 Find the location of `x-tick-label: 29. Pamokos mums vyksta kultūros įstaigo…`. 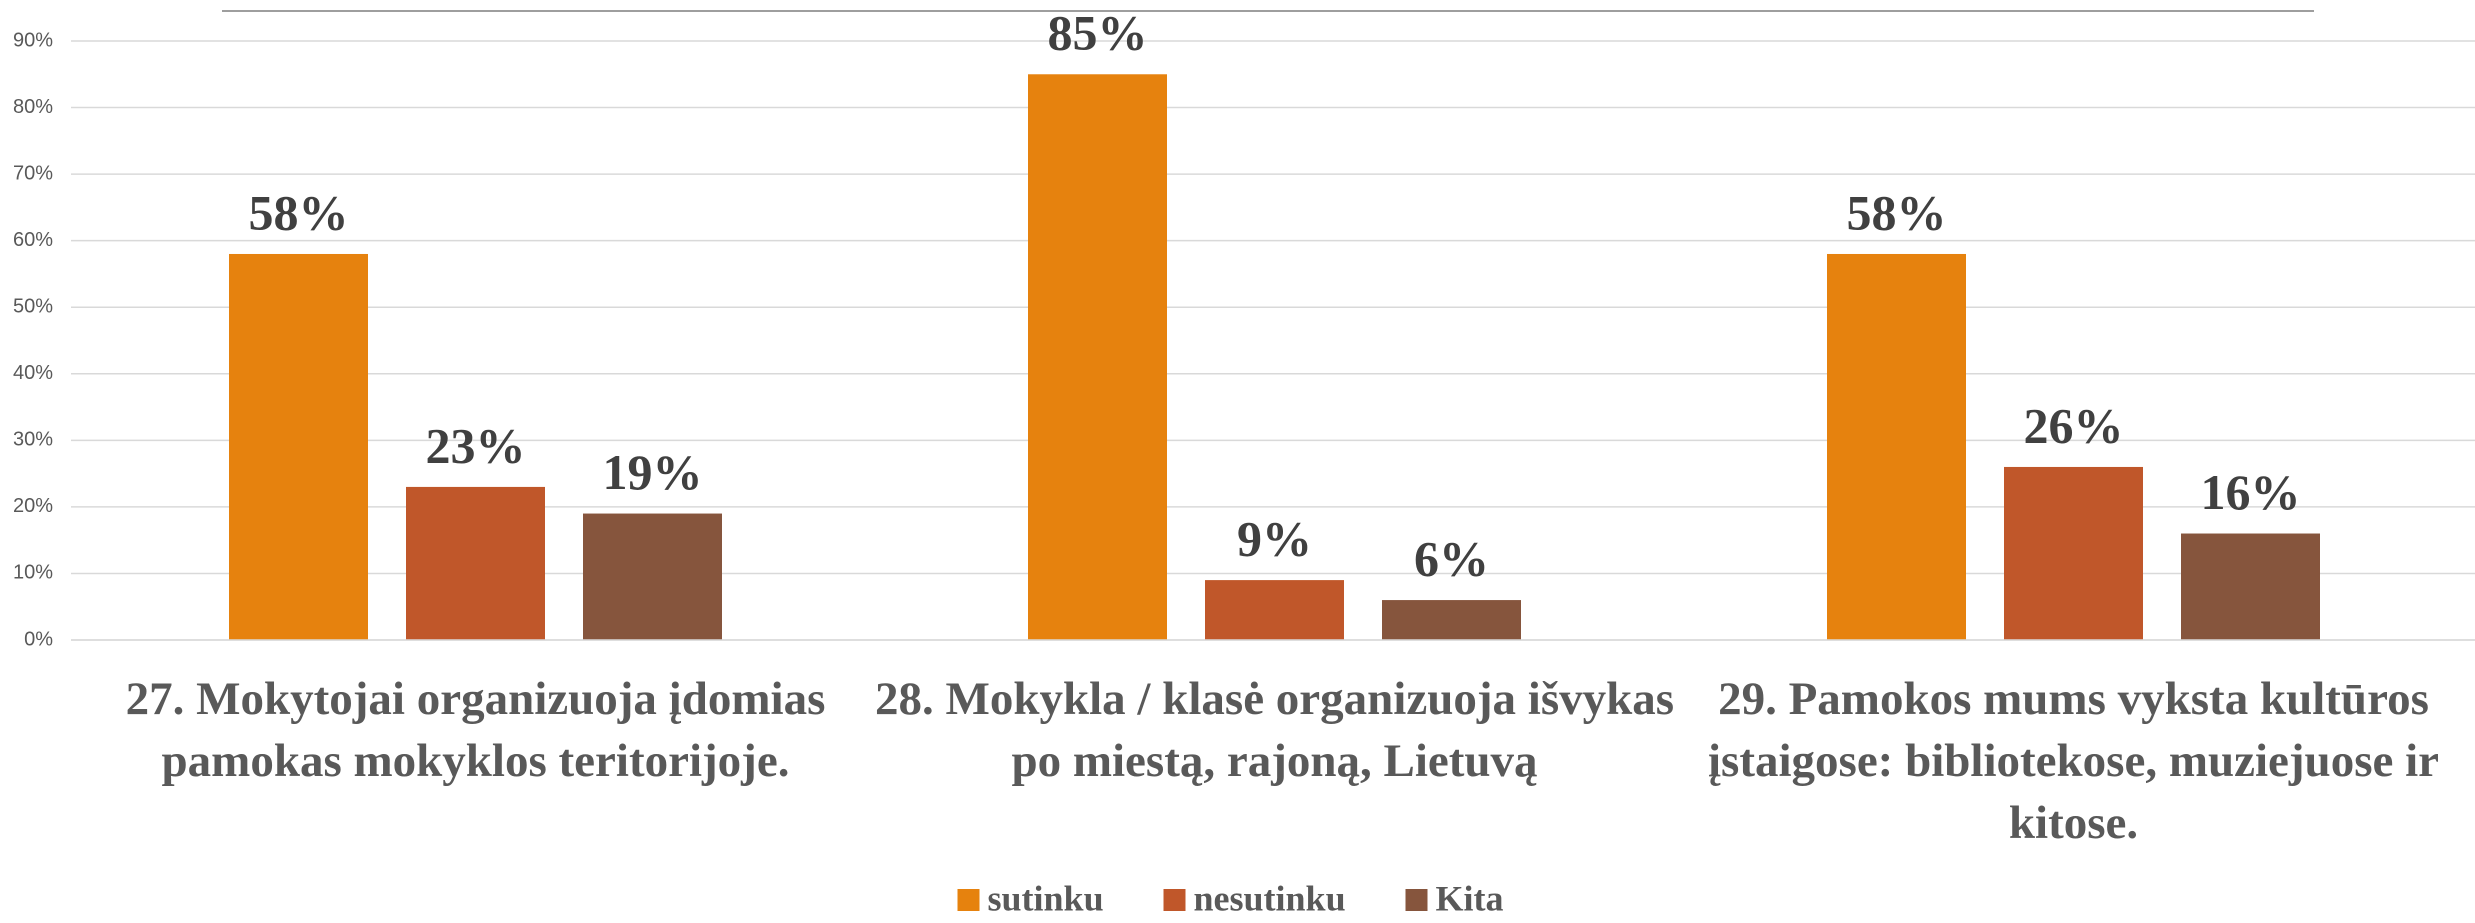

x-tick-label: 29. Pamokos mums vyksta kultūros įstaigo… is located at coordinates (2073, 761).